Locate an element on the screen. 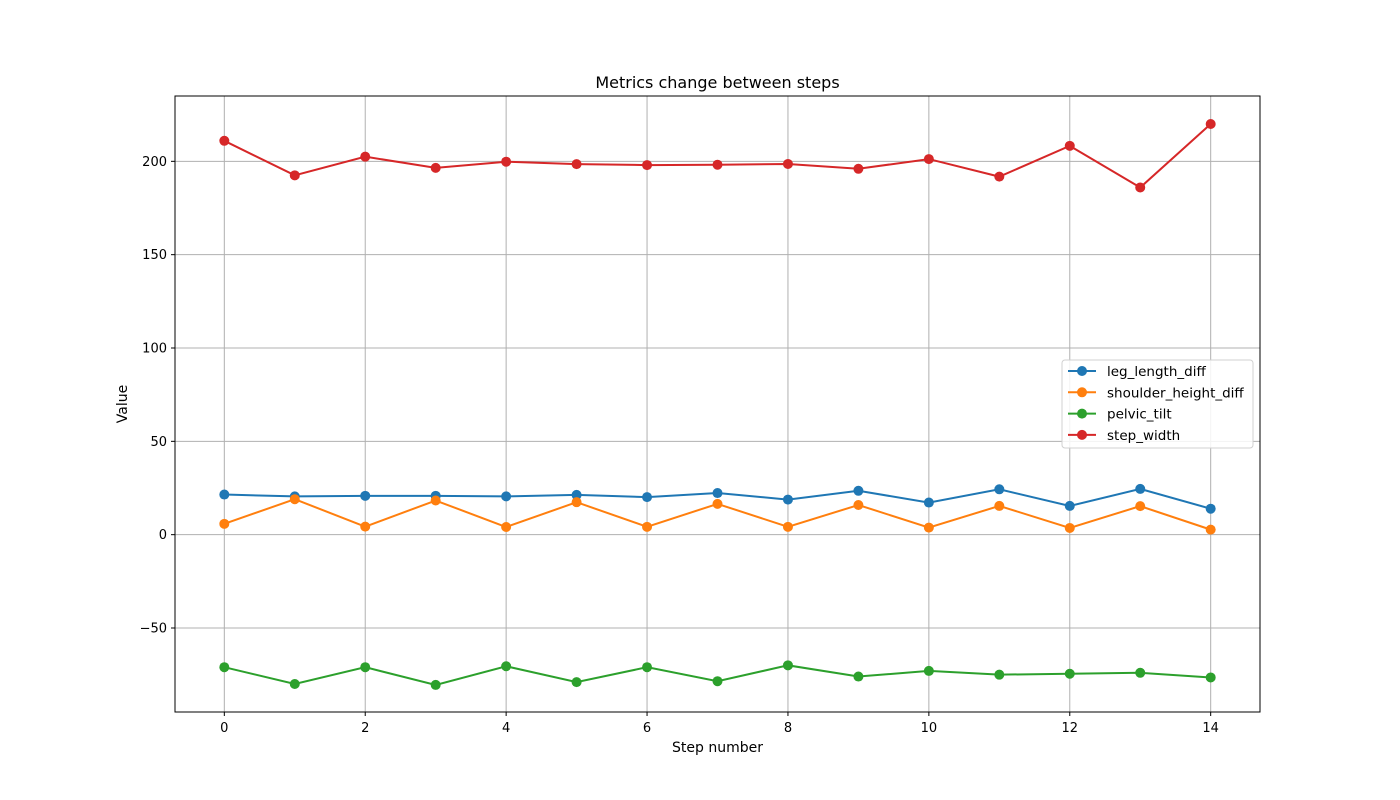 The width and height of the screenshot is (1400, 800). chart-title: Metrics change between steps is located at coordinates (717, 82).